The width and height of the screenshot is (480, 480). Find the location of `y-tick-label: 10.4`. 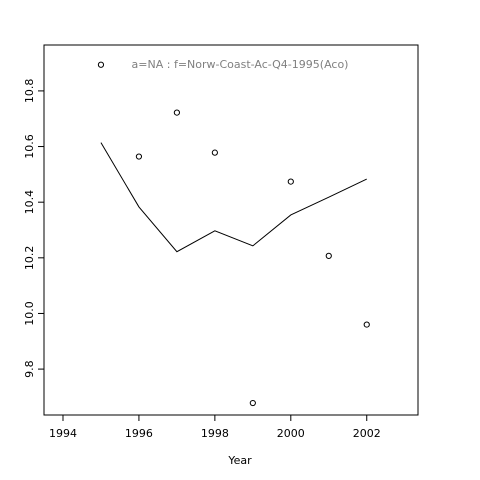

y-tick-label: 10.4 is located at coordinates (29, 202).